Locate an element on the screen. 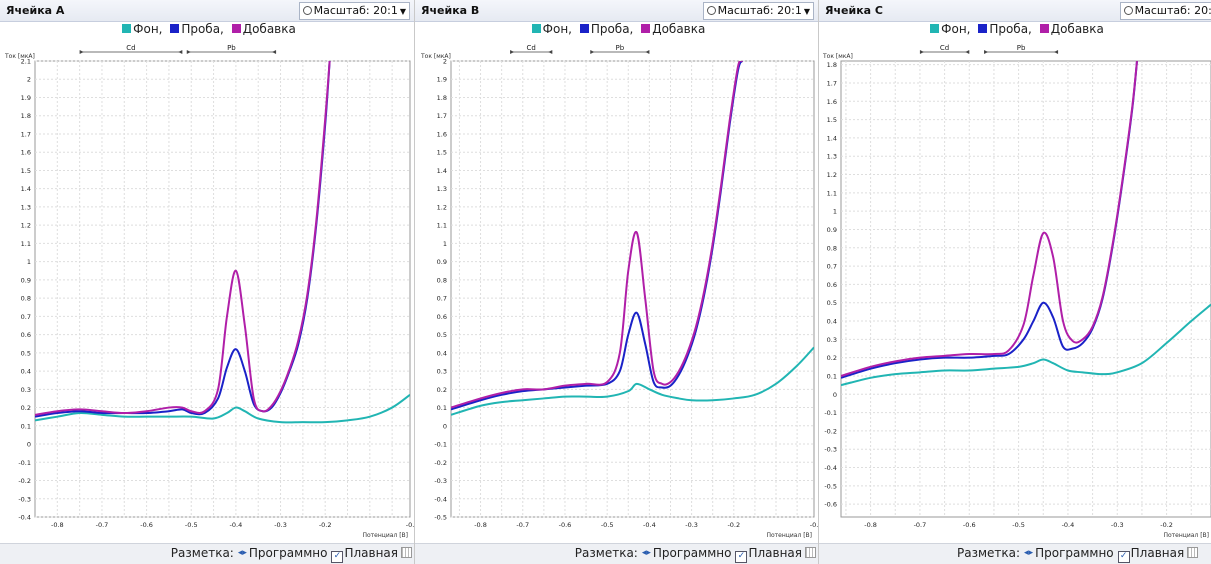 The height and width of the screenshot is (564, 1211). footer-bar: Разметка: ◂▸ Программно ✓ Плавная is located at coordinates (207, 553).